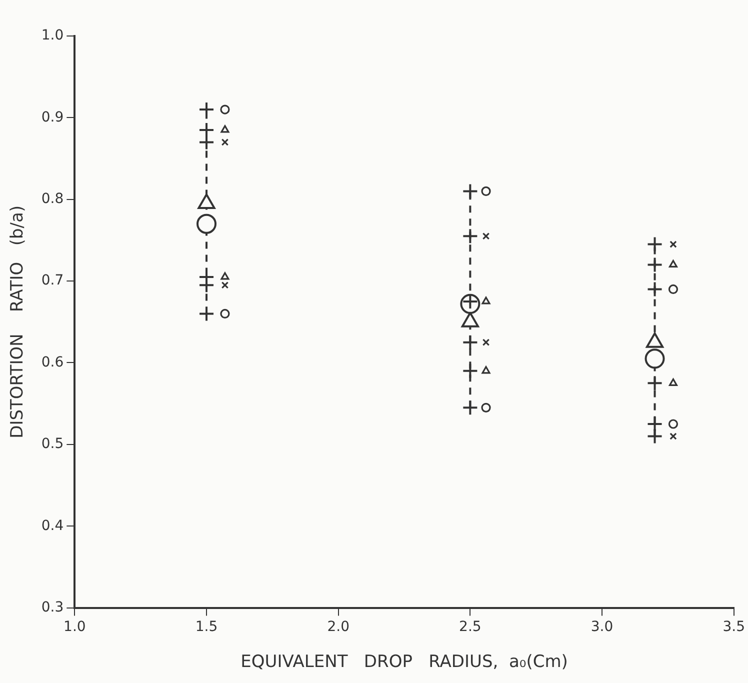 The image size is (748, 683). What do you see at coordinates (338, 626) in the screenshot?
I see `x-tick-label: 2.0` at bounding box center [338, 626].